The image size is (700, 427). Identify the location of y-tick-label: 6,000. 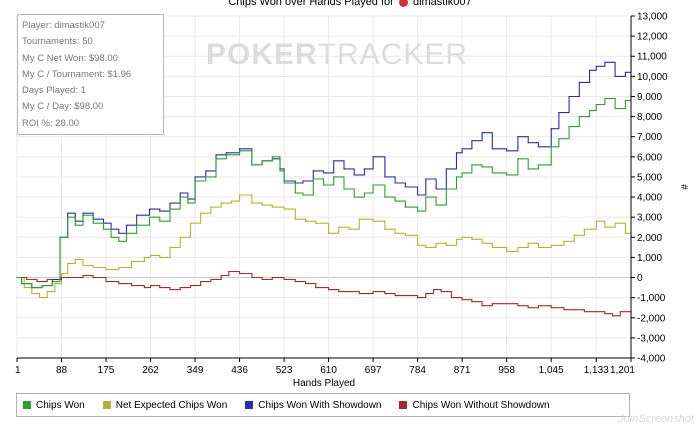
(649, 157).